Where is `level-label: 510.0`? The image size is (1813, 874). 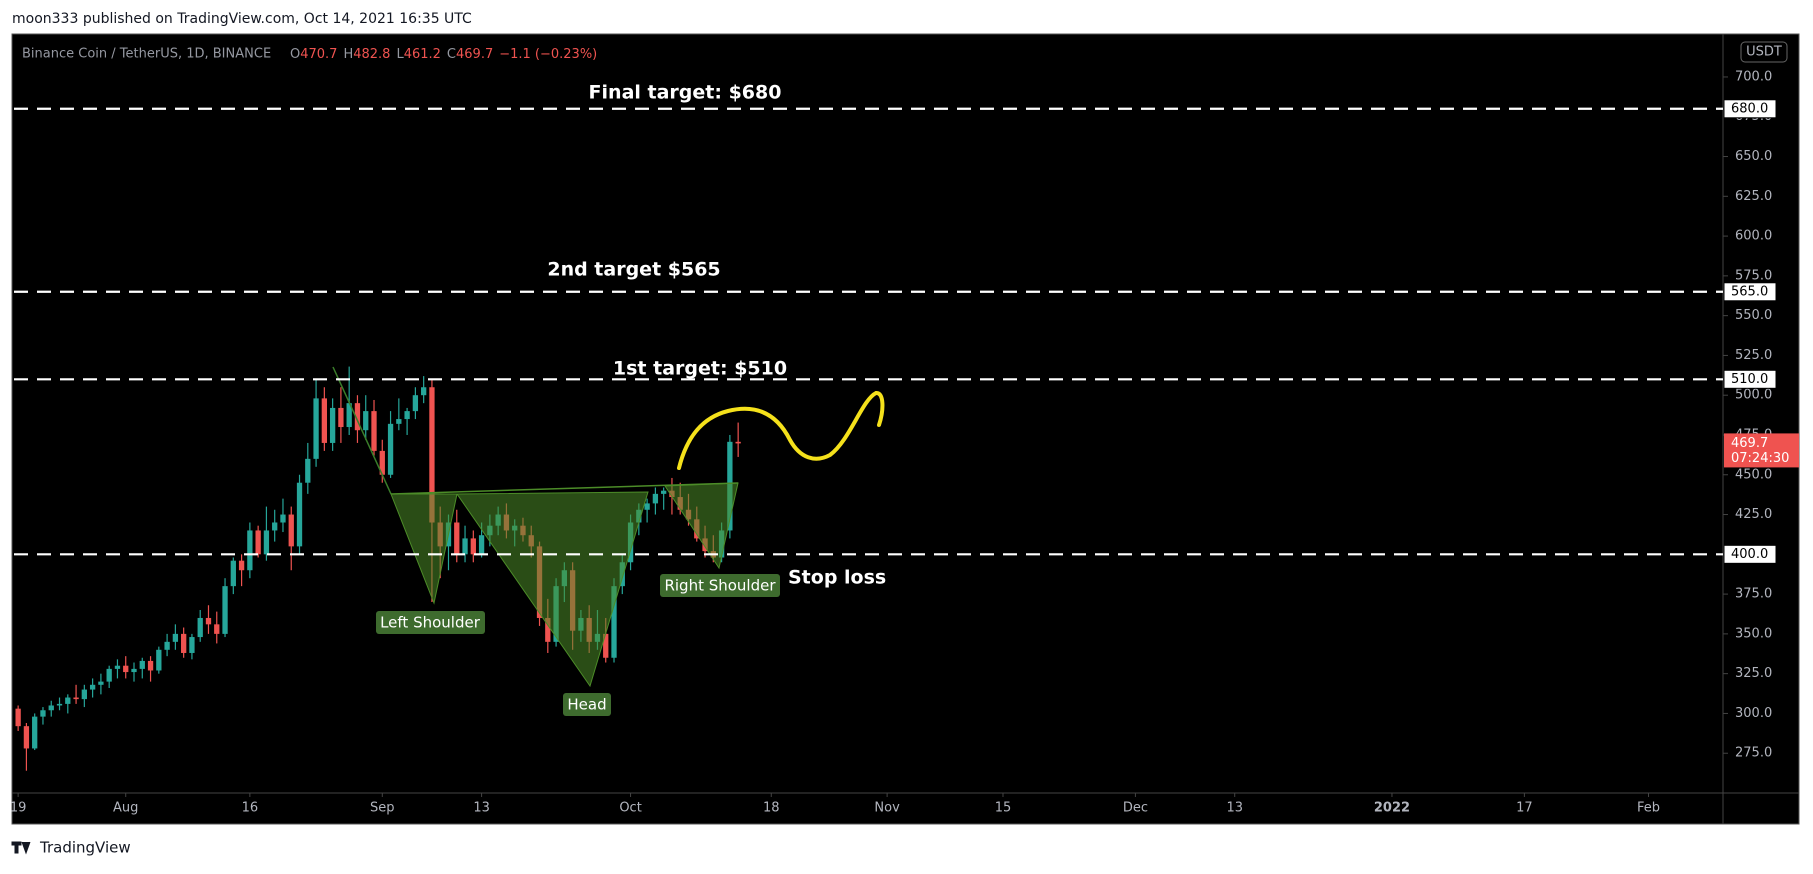 level-label: 510.0 is located at coordinates (1749, 379).